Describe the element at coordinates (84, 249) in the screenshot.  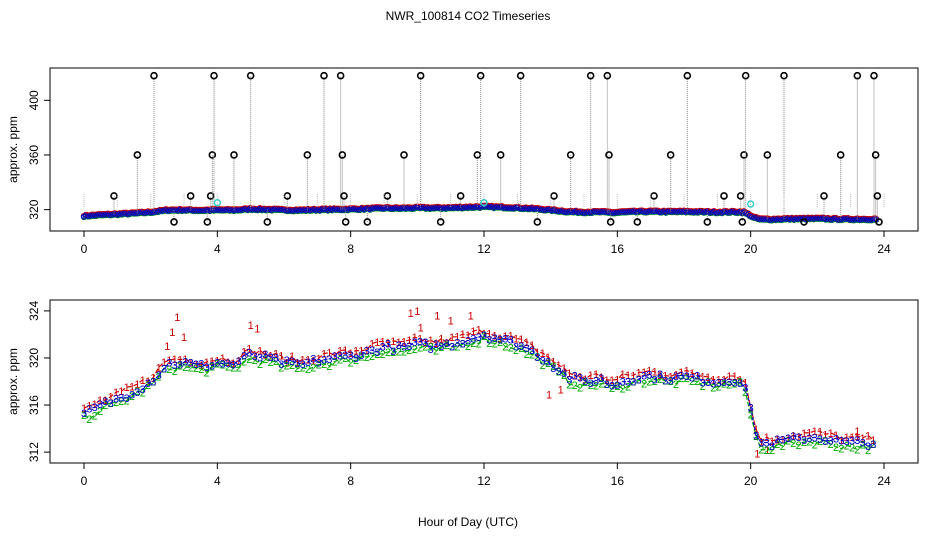
I see `x-tick-label: 0` at that location.